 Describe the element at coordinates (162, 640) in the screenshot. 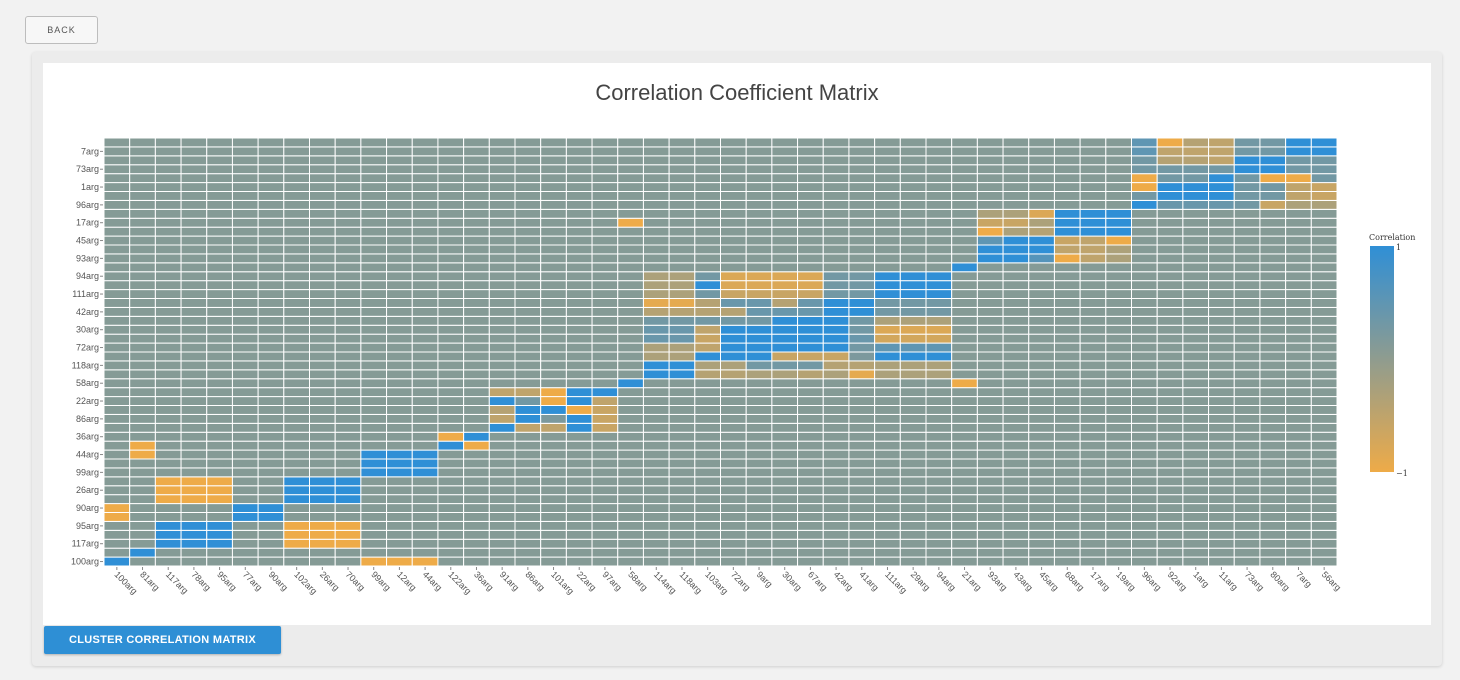

I see `cluster-correlation-matrix-button: CLUSTER CORRELATION MATRIX` at that location.